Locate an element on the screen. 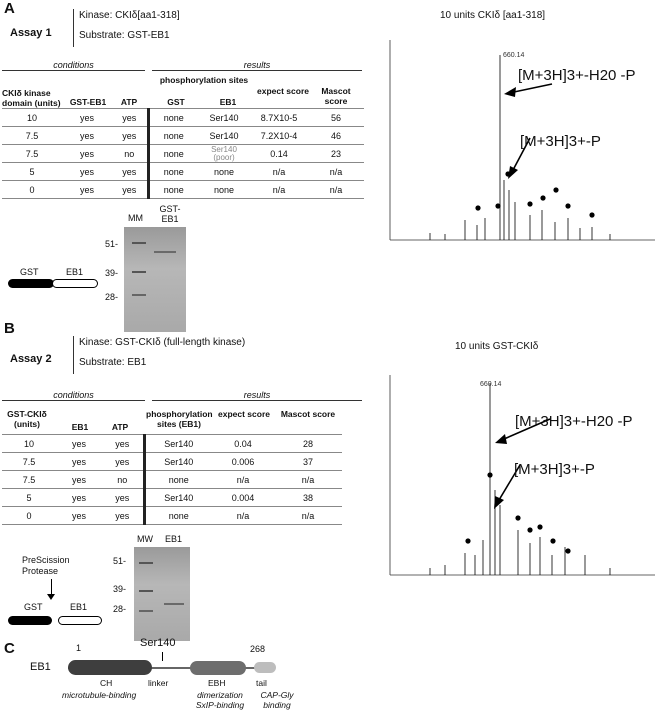 Image resolution: width=664 pixels, height=712 pixels. table-row: 5 yes yes Ser140 0.004 38 is located at coordinates (172, 497).